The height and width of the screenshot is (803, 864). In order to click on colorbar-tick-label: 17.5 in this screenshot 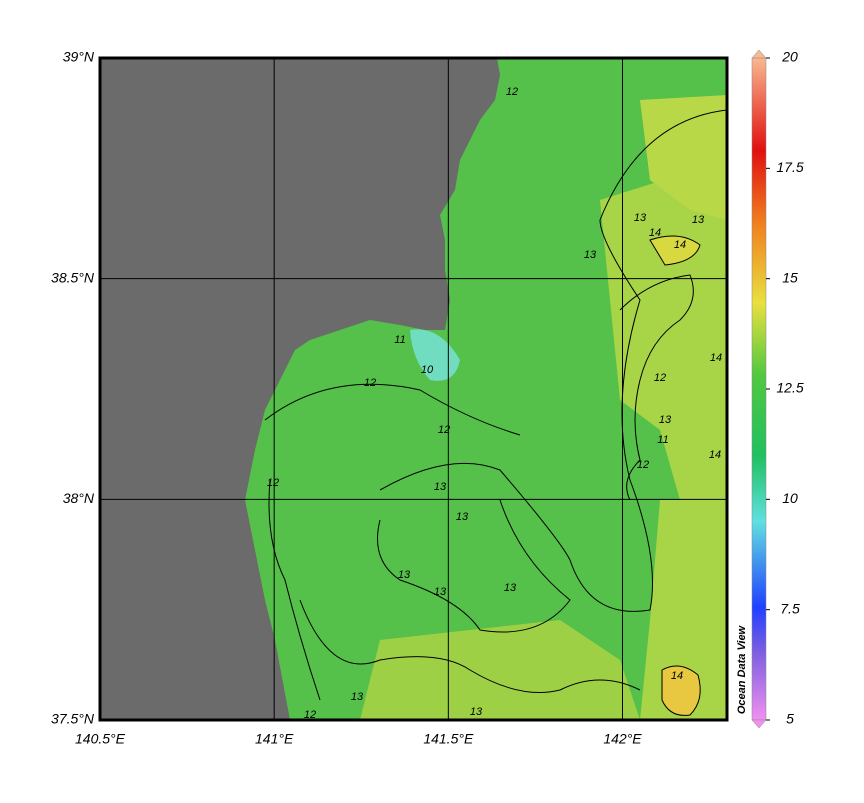, I will do `click(789, 167)`.